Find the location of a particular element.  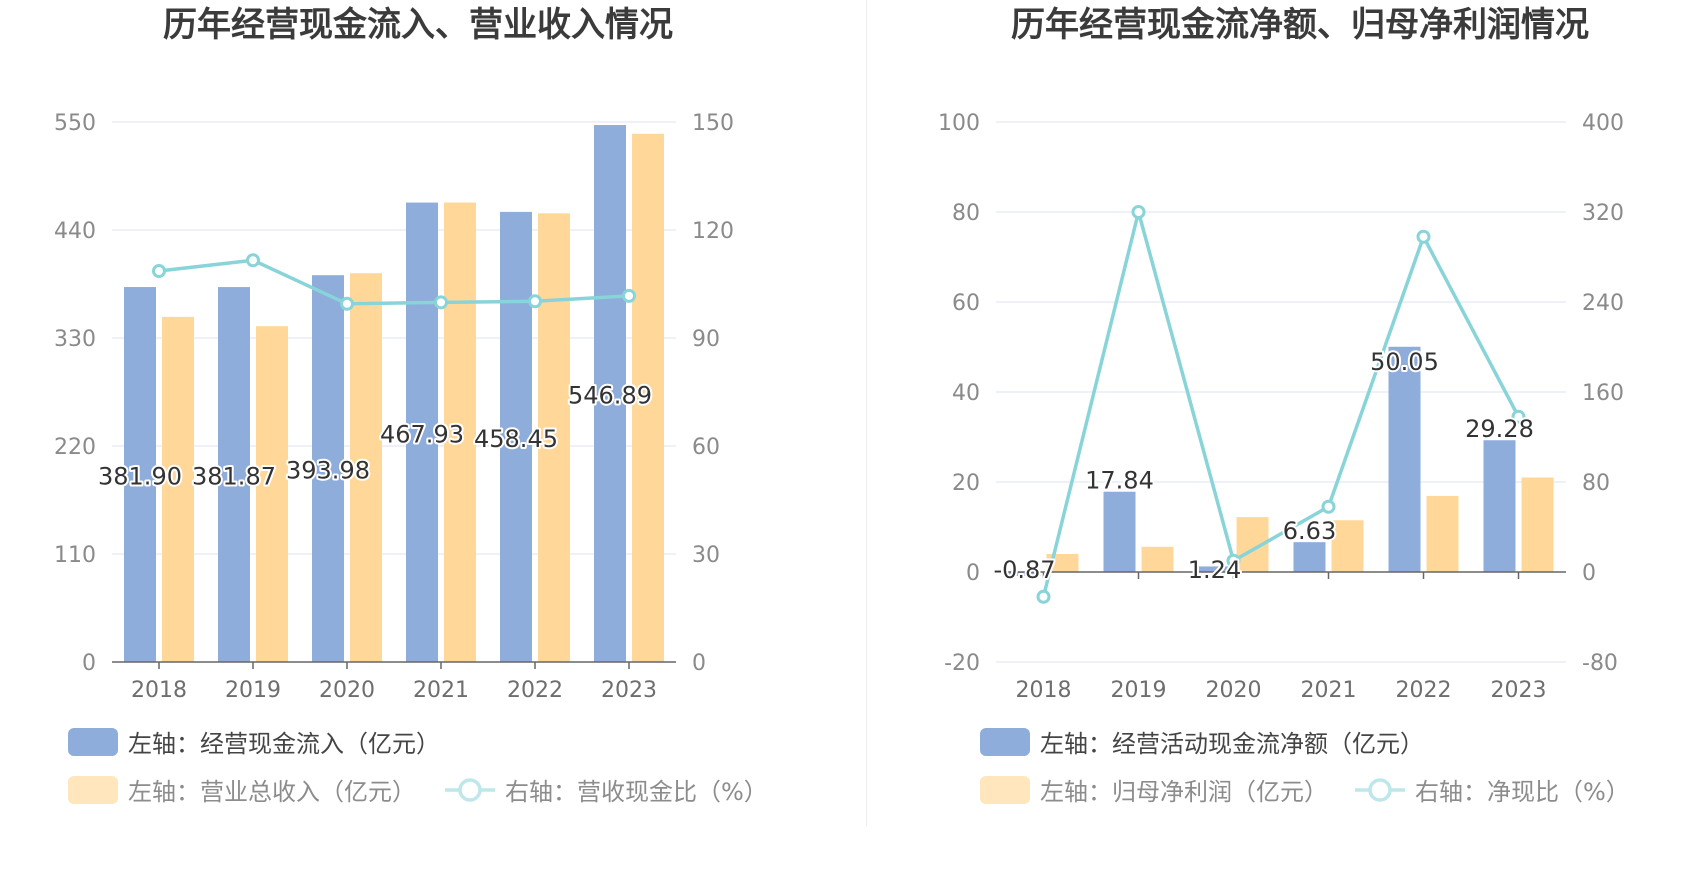

line-point-2021 is located at coordinates (1328, 506).